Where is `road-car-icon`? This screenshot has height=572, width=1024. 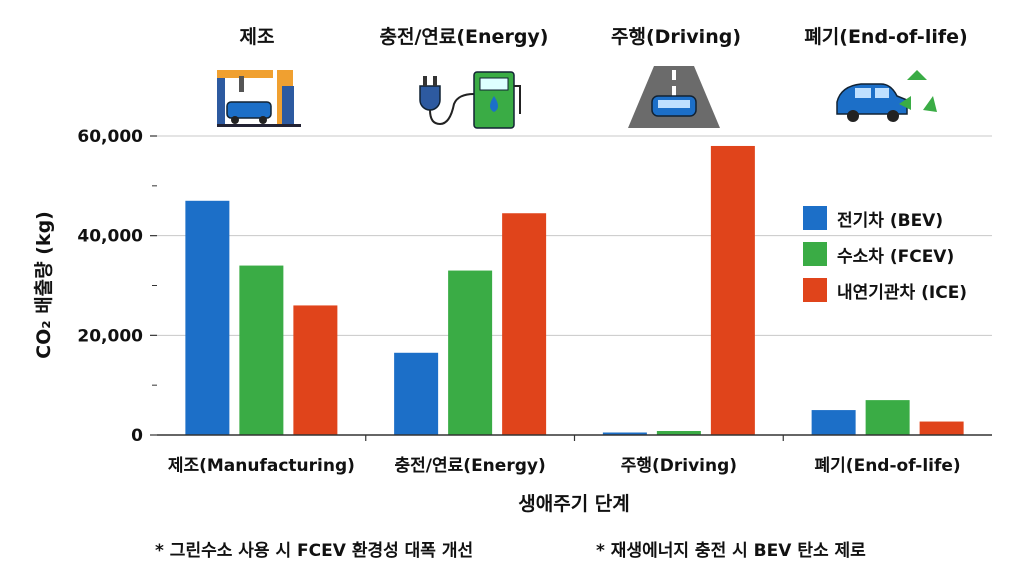 road-car-icon is located at coordinates (674, 97).